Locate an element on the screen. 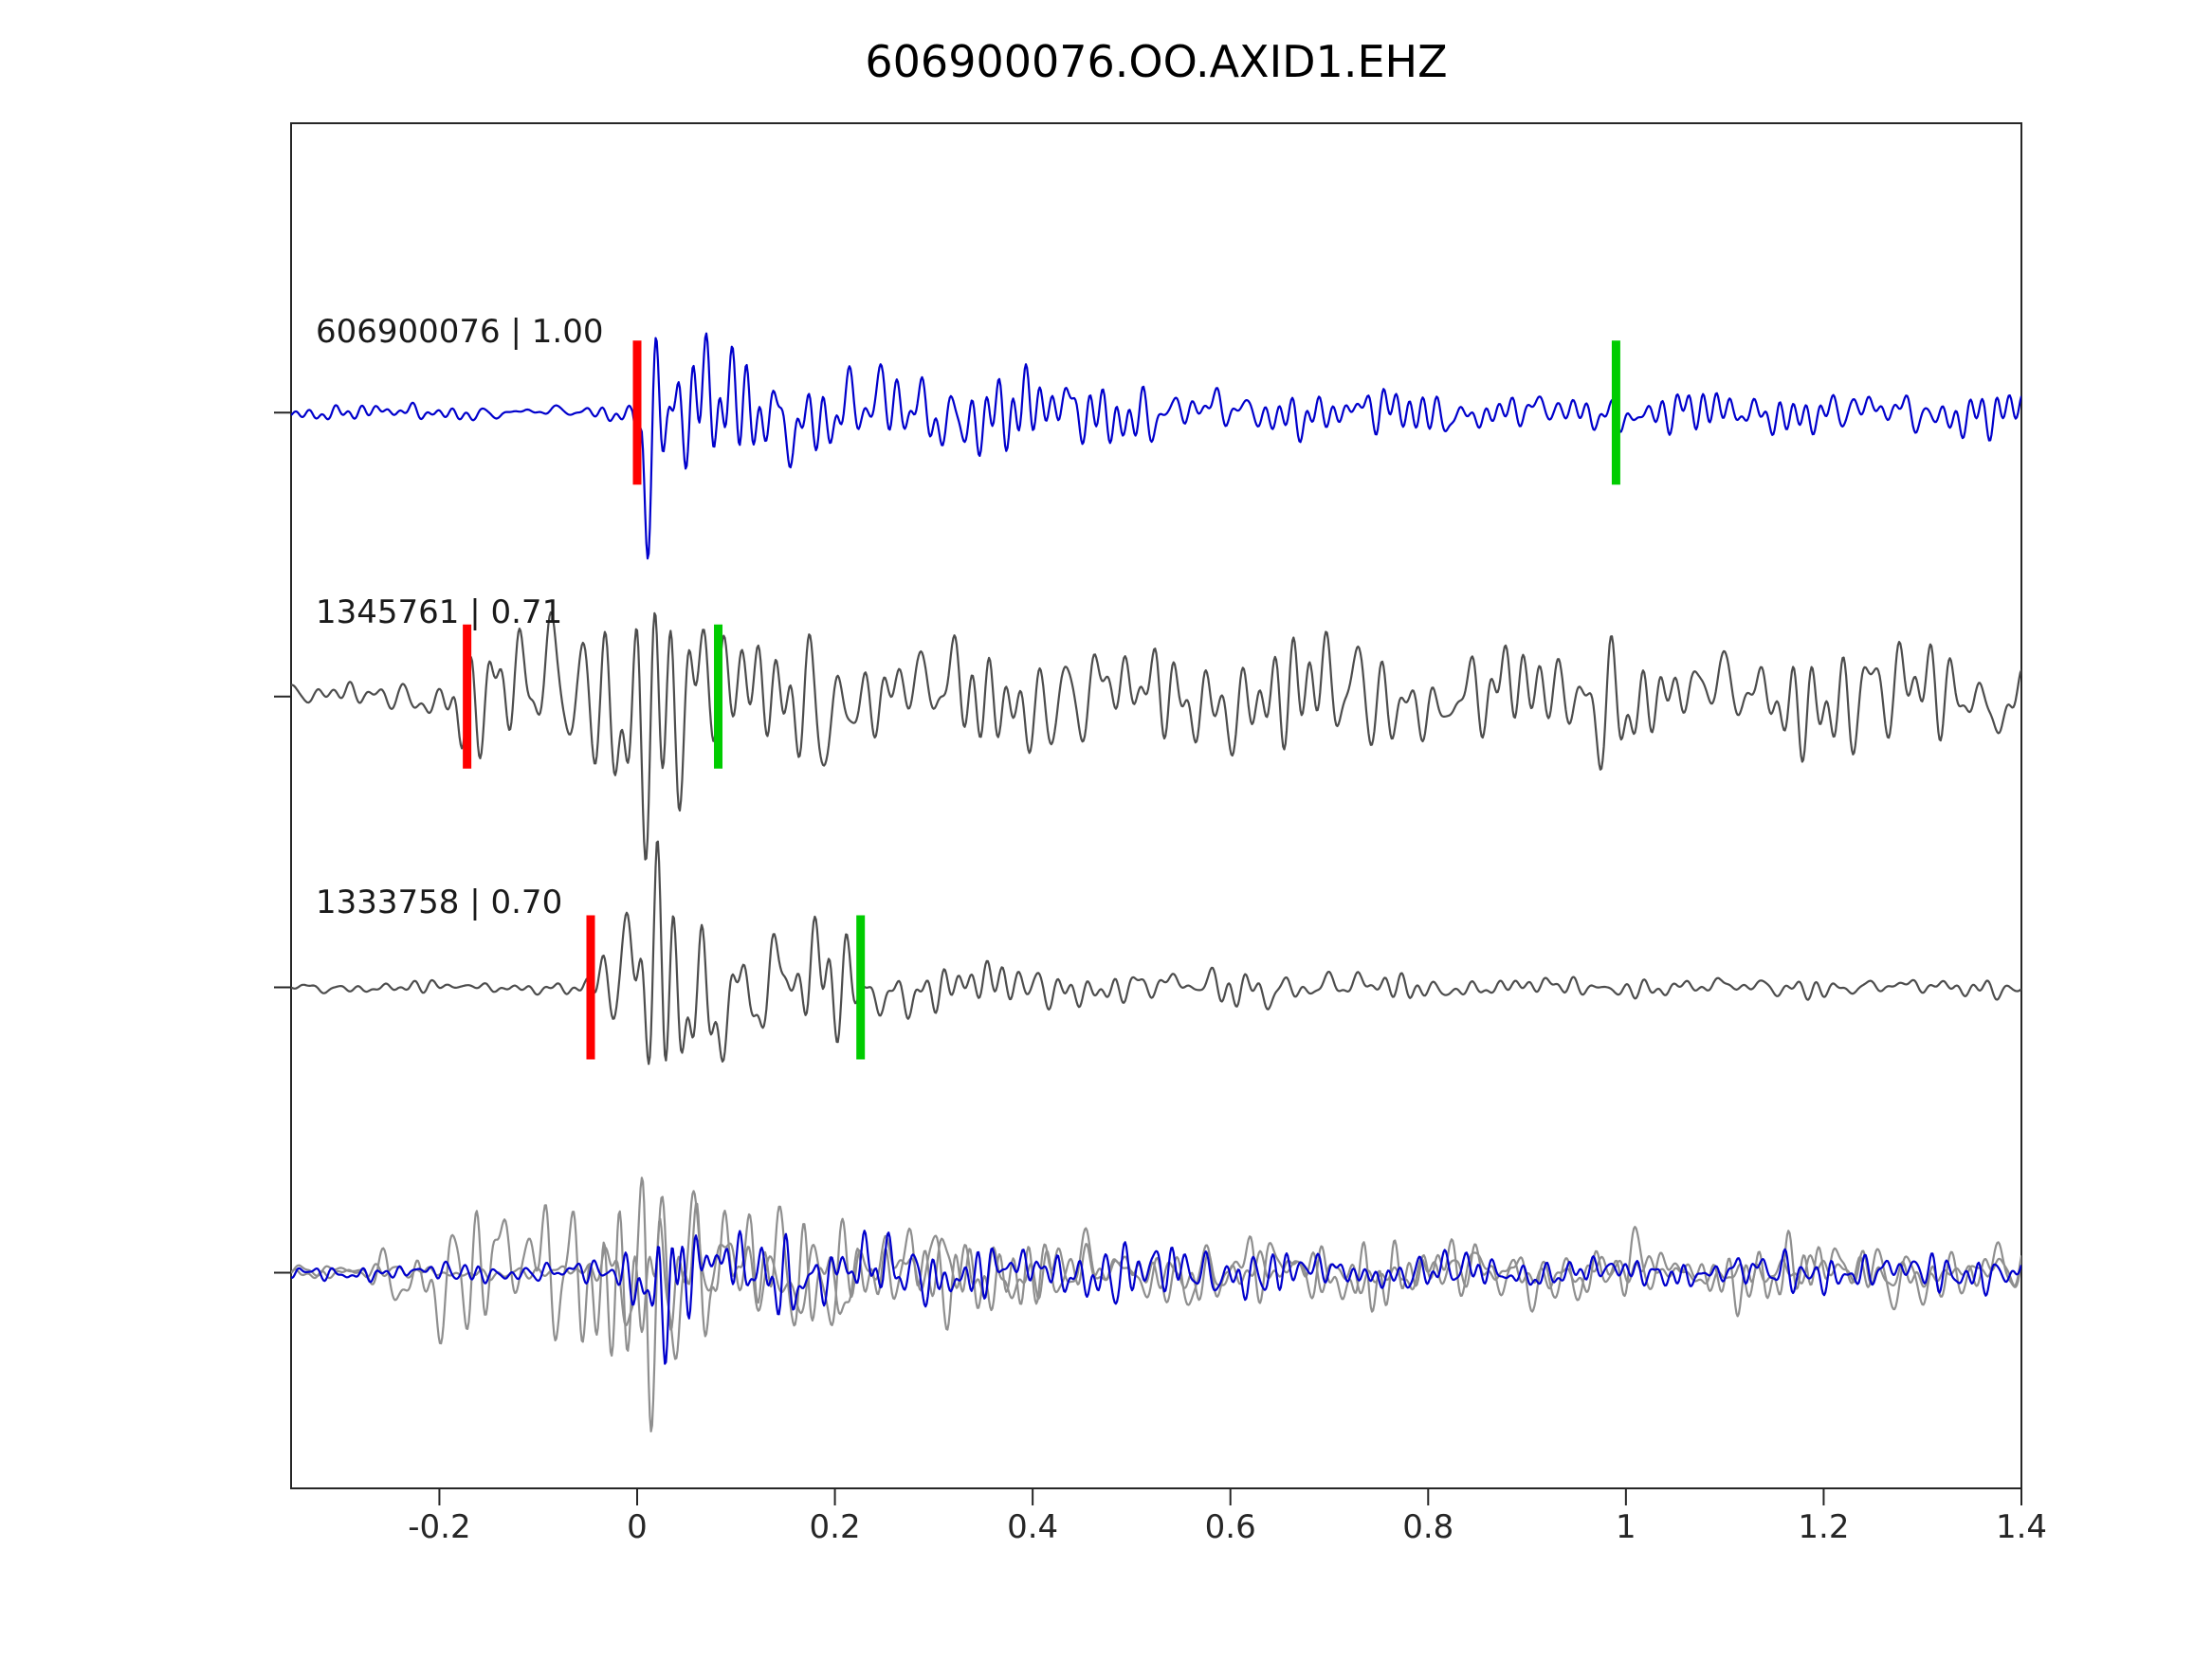 The width and height of the screenshot is (2212, 1659). x-tick-label: 0.8 is located at coordinates (1427, 1527).